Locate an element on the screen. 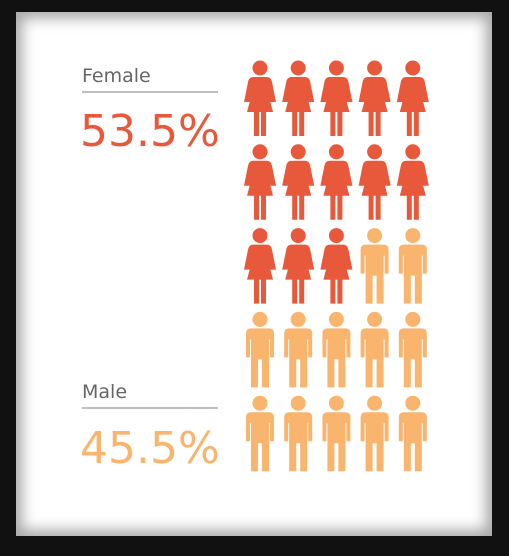  value-label: 45.5% is located at coordinates (150, 448).